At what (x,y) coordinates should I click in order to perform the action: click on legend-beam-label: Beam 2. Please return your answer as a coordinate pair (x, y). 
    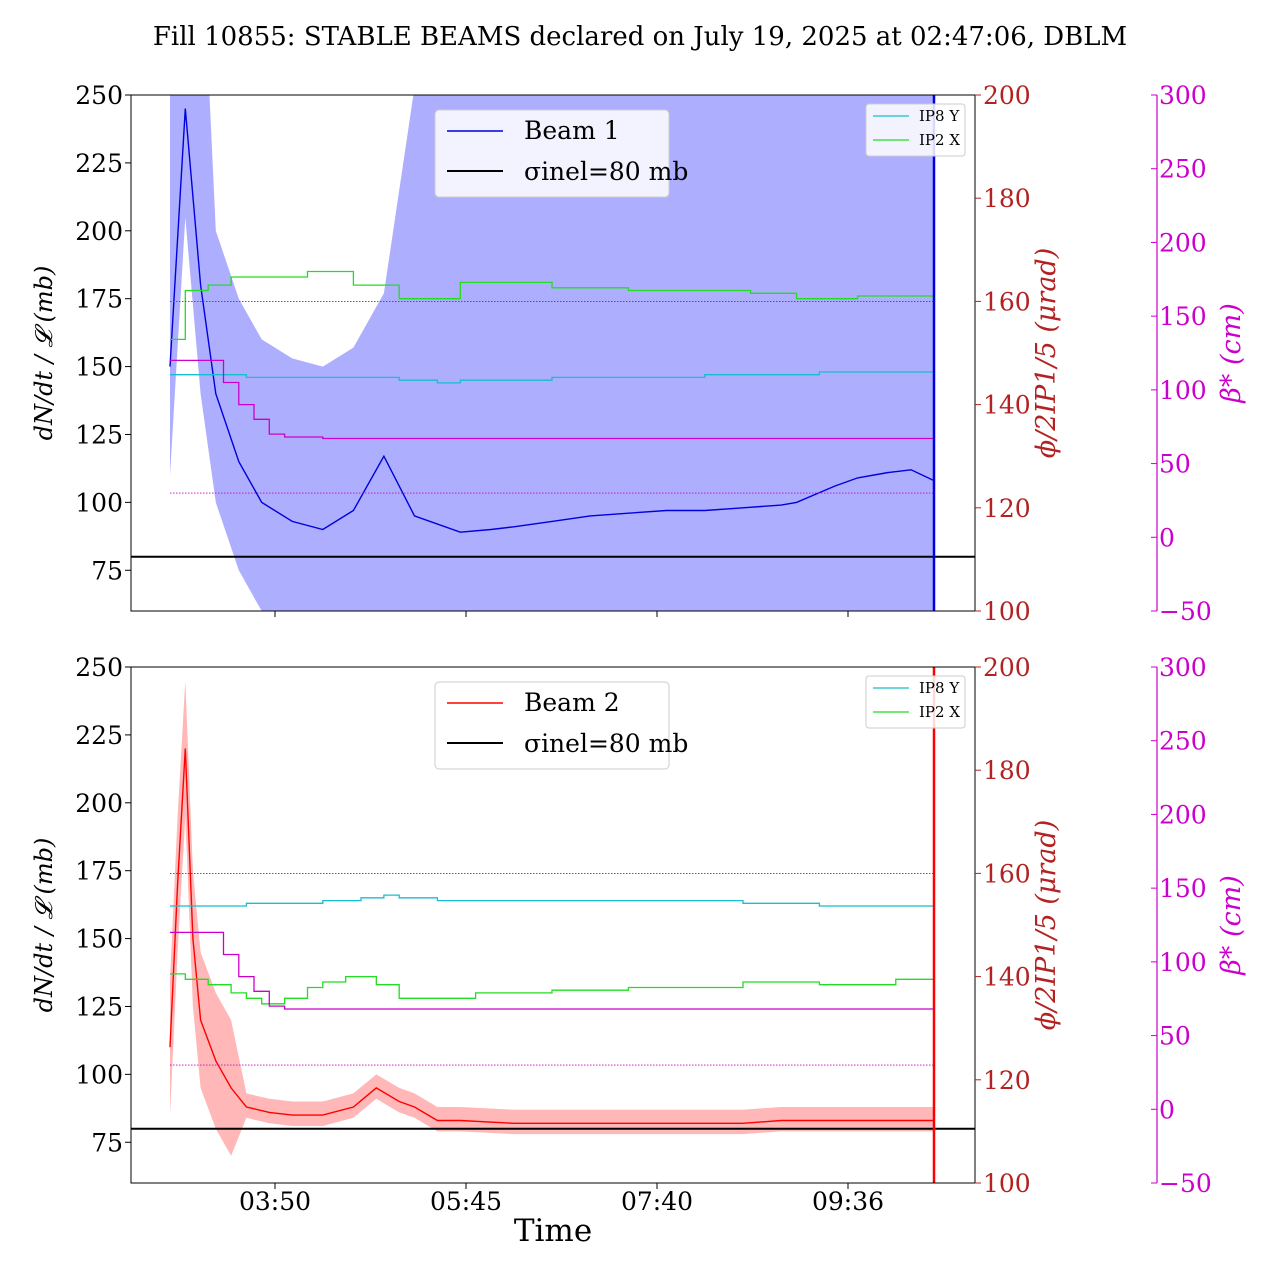
    Looking at the image, I should click on (572, 702).